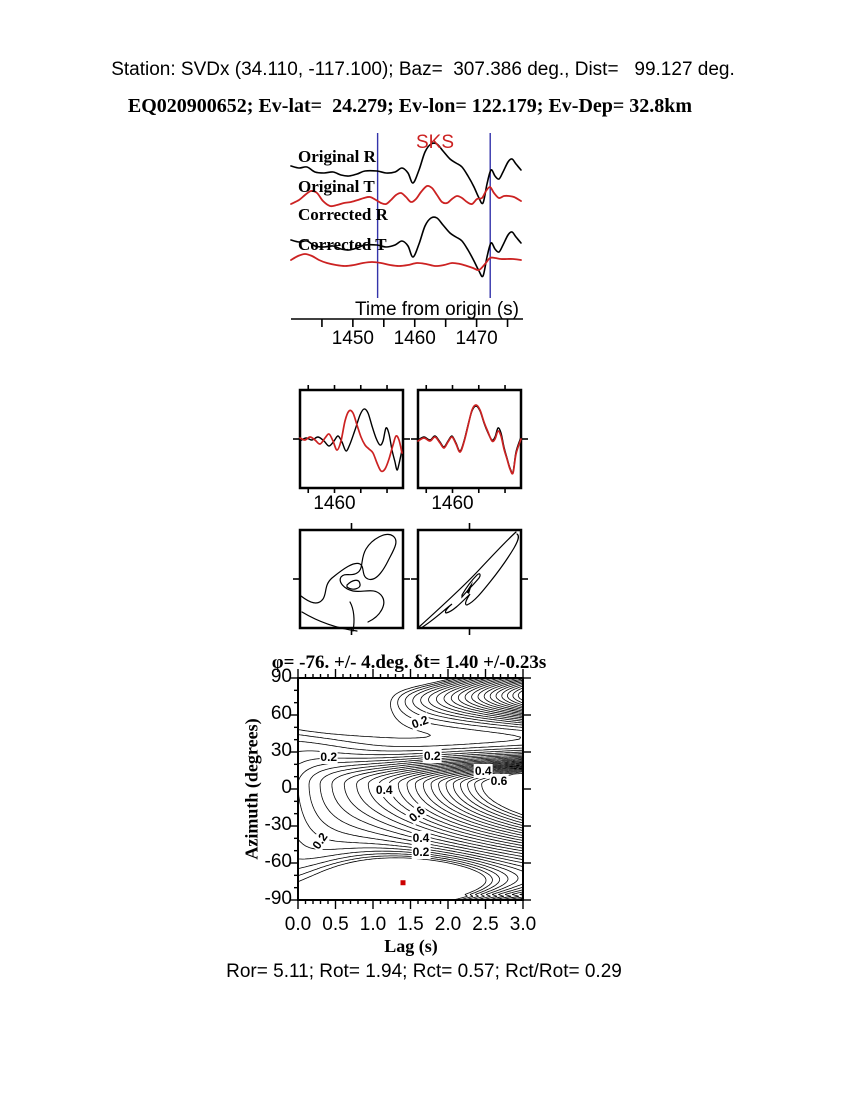  I want to click on contour-lines, so click(410, 789).